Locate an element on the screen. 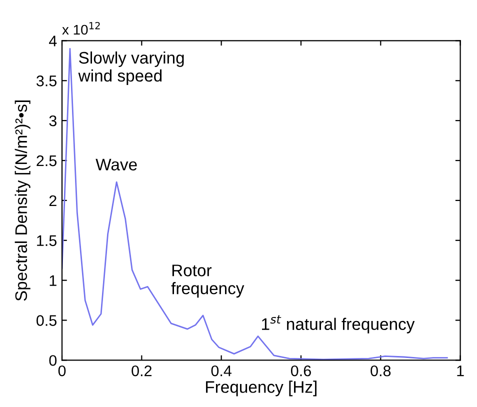  x-tick-label: 0.2 is located at coordinates (142, 370).